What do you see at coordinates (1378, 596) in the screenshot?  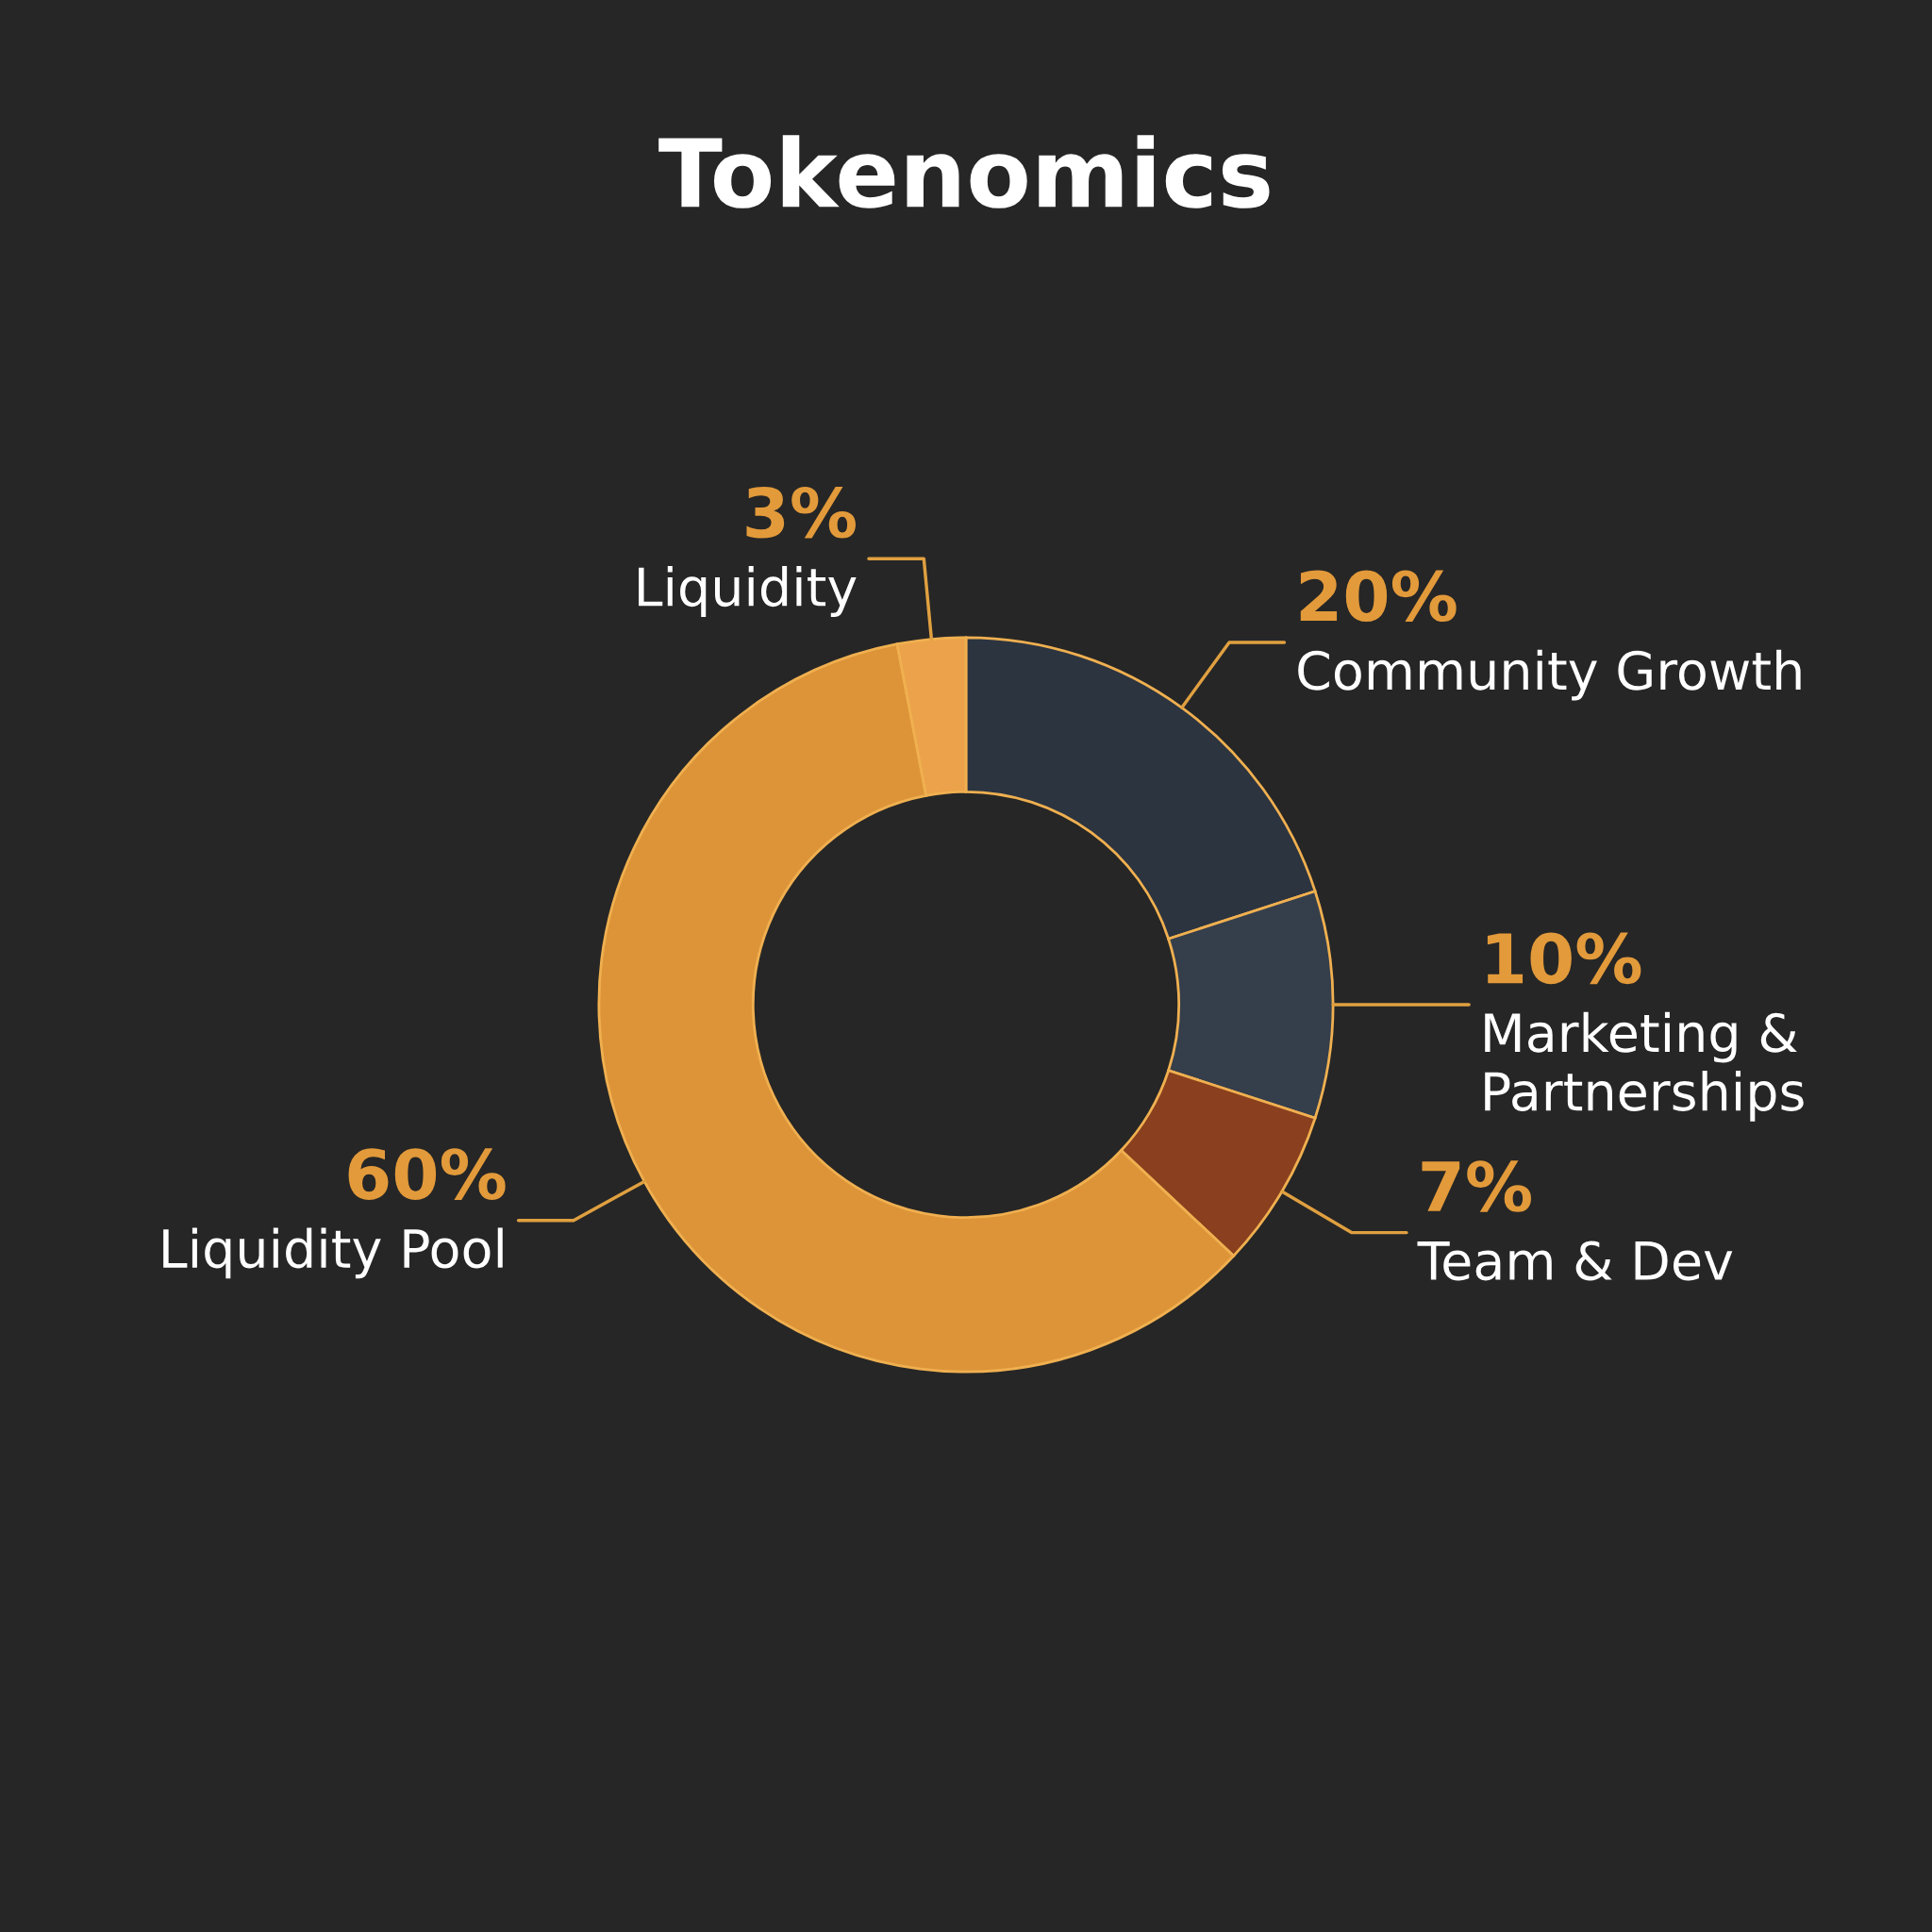 I see `data-label: 20%` at bounding box center [1378, 596].